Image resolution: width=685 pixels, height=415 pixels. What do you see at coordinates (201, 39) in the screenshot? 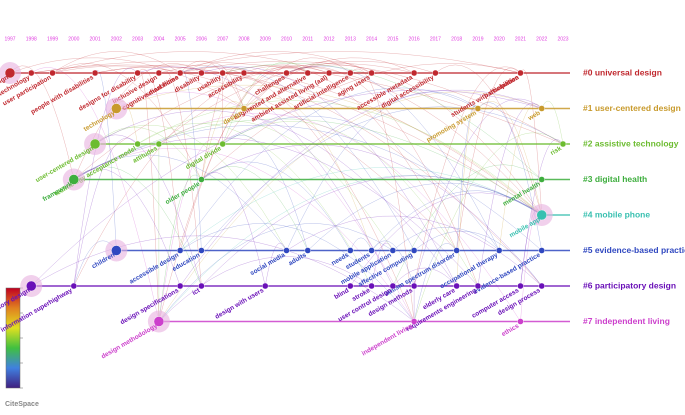
I see `year-label: 2006` at bounding box center [201, 39].